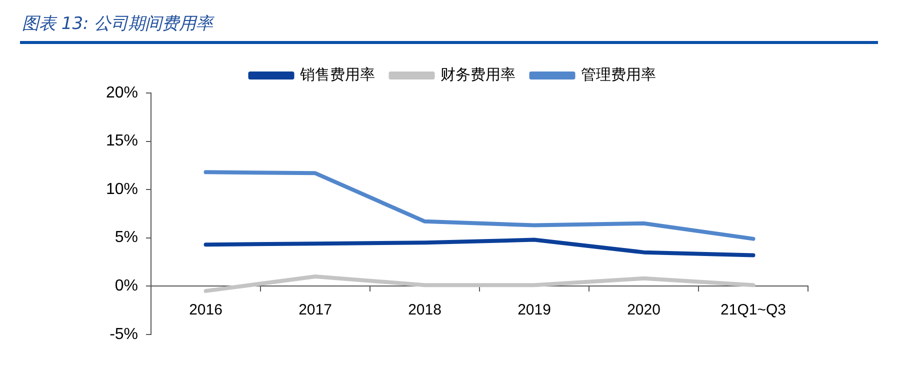 The height and width of the screenshot is (371, 898). I want to click on x-tick-label: 2018, so click(425, 309).